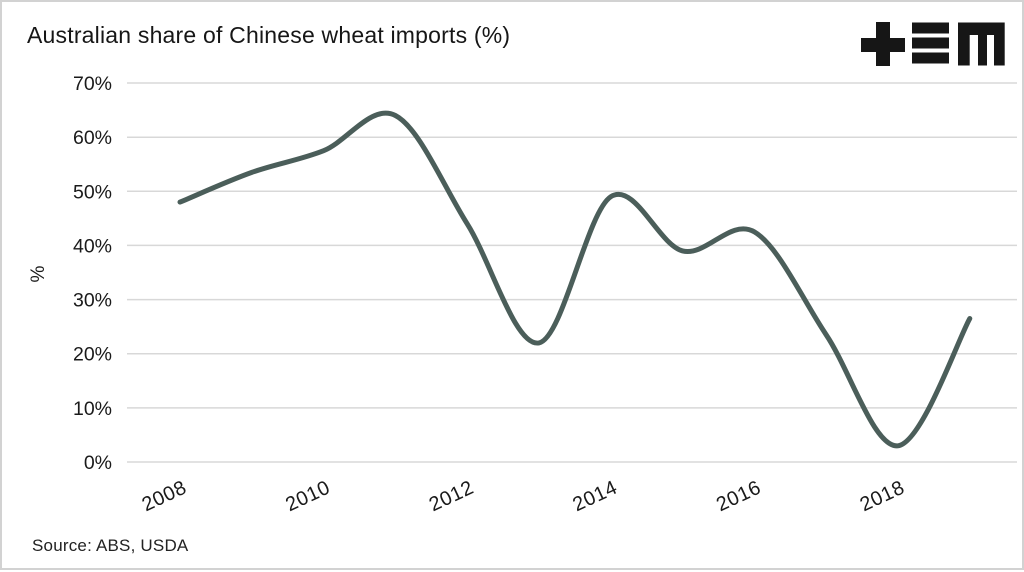  Describe the element at coordinates (92, 409) in the screenshot. I see `y-axis-tick-label: 10%` at that location.